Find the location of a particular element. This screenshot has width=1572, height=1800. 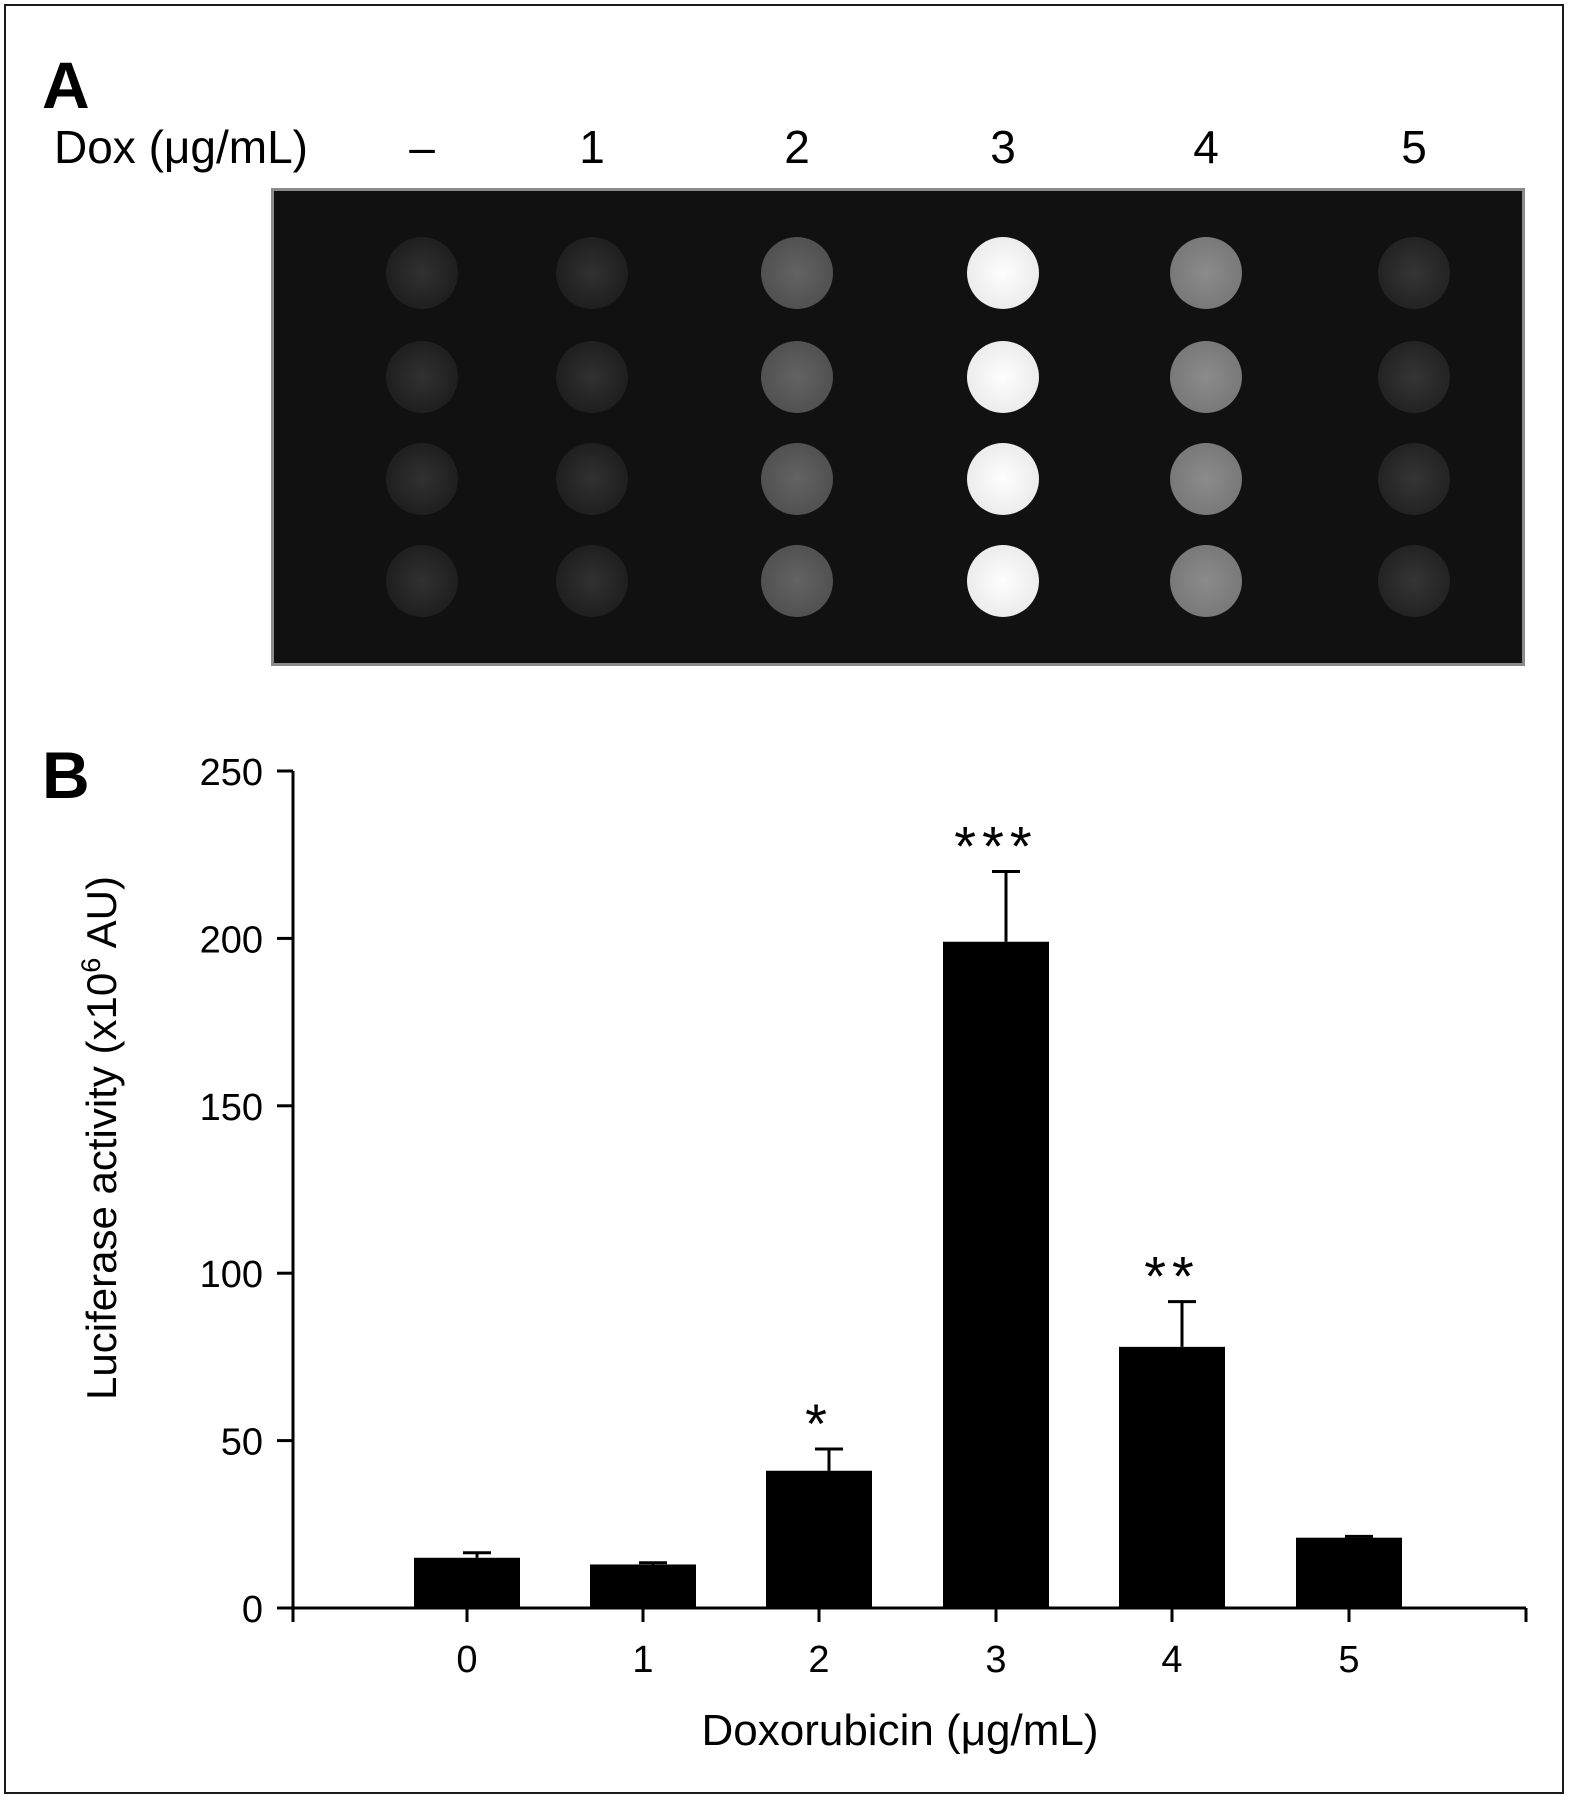

concentration-label-0: – is located at coordinates (422, 147).